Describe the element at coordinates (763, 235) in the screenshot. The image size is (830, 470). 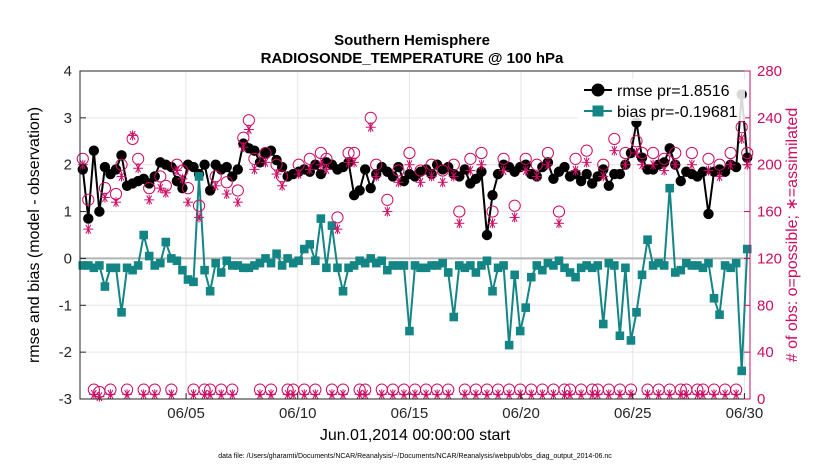
I see `right-axis: 0 40 80 120 160 200 240 280` at that location.